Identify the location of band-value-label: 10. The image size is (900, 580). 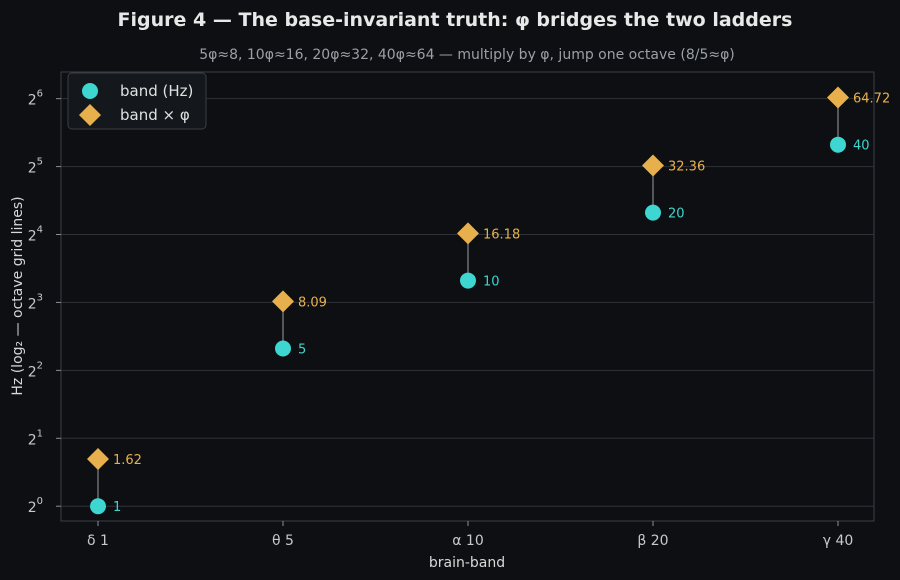
(491, 282).